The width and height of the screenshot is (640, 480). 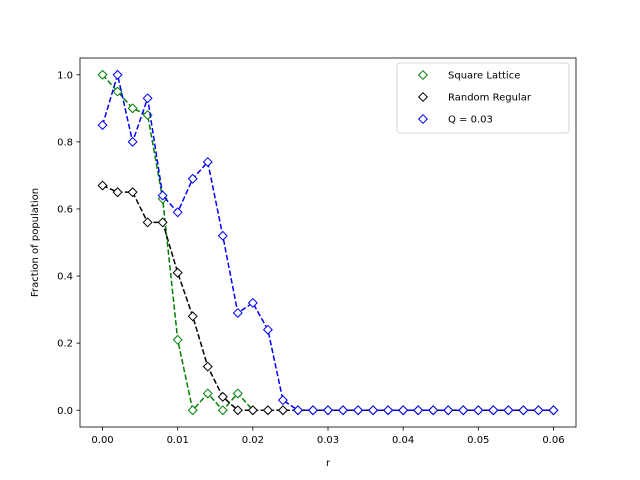 I want to click on legend-item: Square Lattice, so click(x=468, y=75).